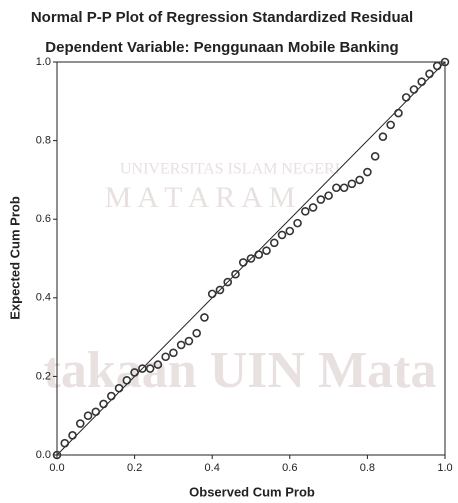  I want to click on y-tick-label: 0.6, so click(43, 219).